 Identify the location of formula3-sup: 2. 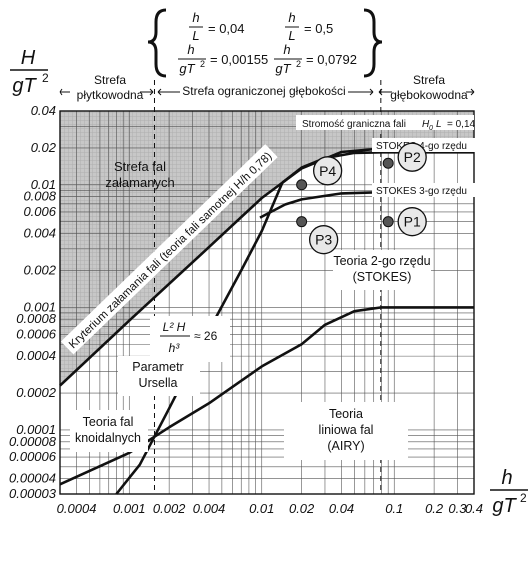
(202, 64).